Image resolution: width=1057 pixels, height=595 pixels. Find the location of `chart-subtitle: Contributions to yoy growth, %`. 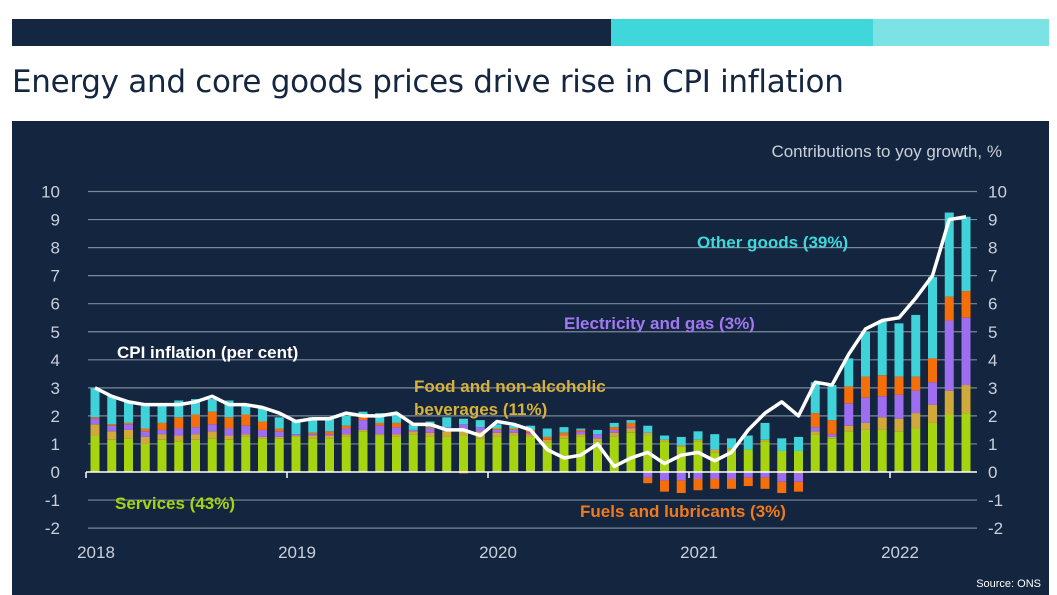

chart-subtitle: Contributions to yoy growth, % is located at coordinates (886, 151).